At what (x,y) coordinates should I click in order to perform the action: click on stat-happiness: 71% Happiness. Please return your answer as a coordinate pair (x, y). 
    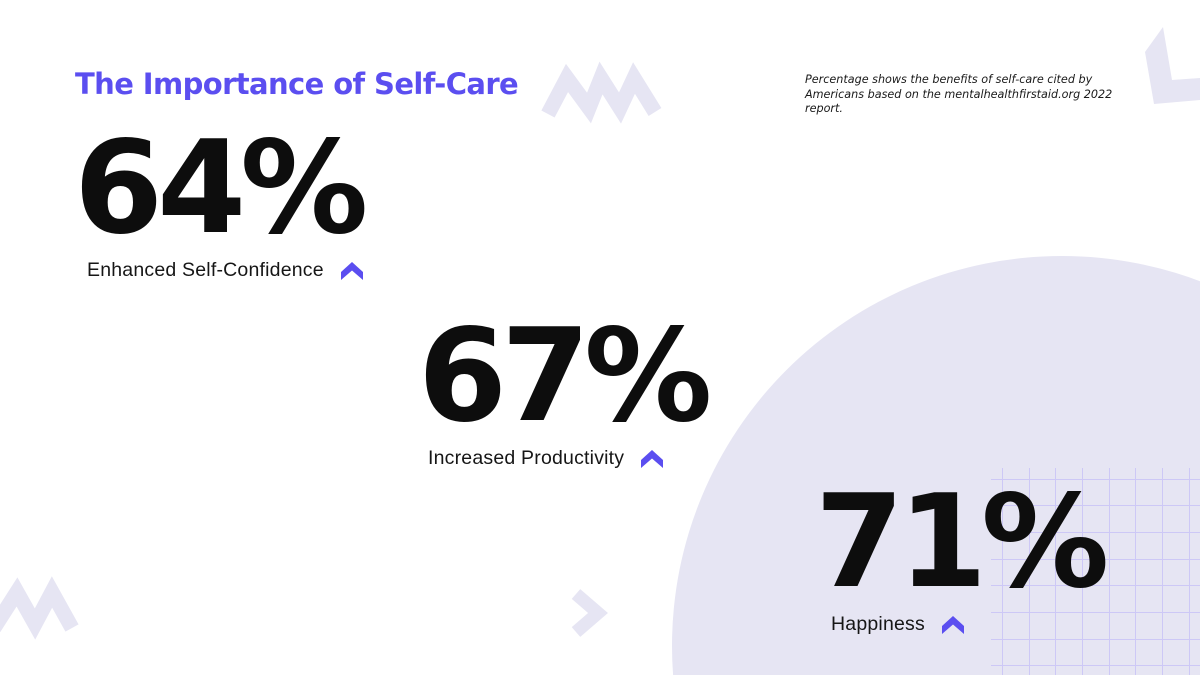
    Looking at the image, I should click on (962, 552).